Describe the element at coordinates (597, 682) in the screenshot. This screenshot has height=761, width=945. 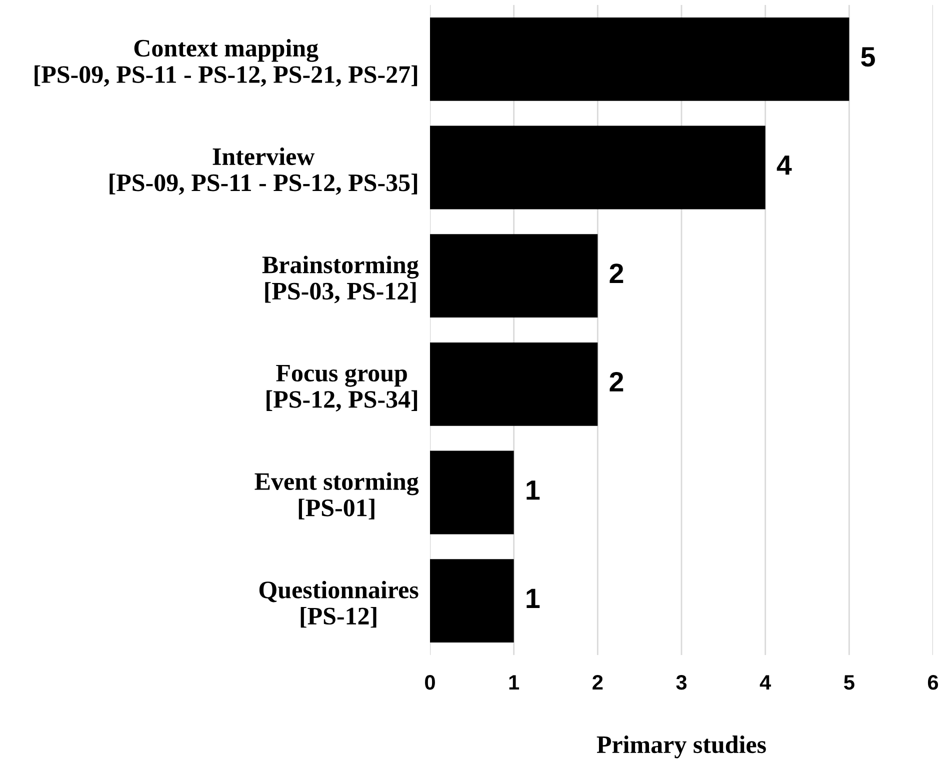
I see `x-tick-label: 2` at that location.